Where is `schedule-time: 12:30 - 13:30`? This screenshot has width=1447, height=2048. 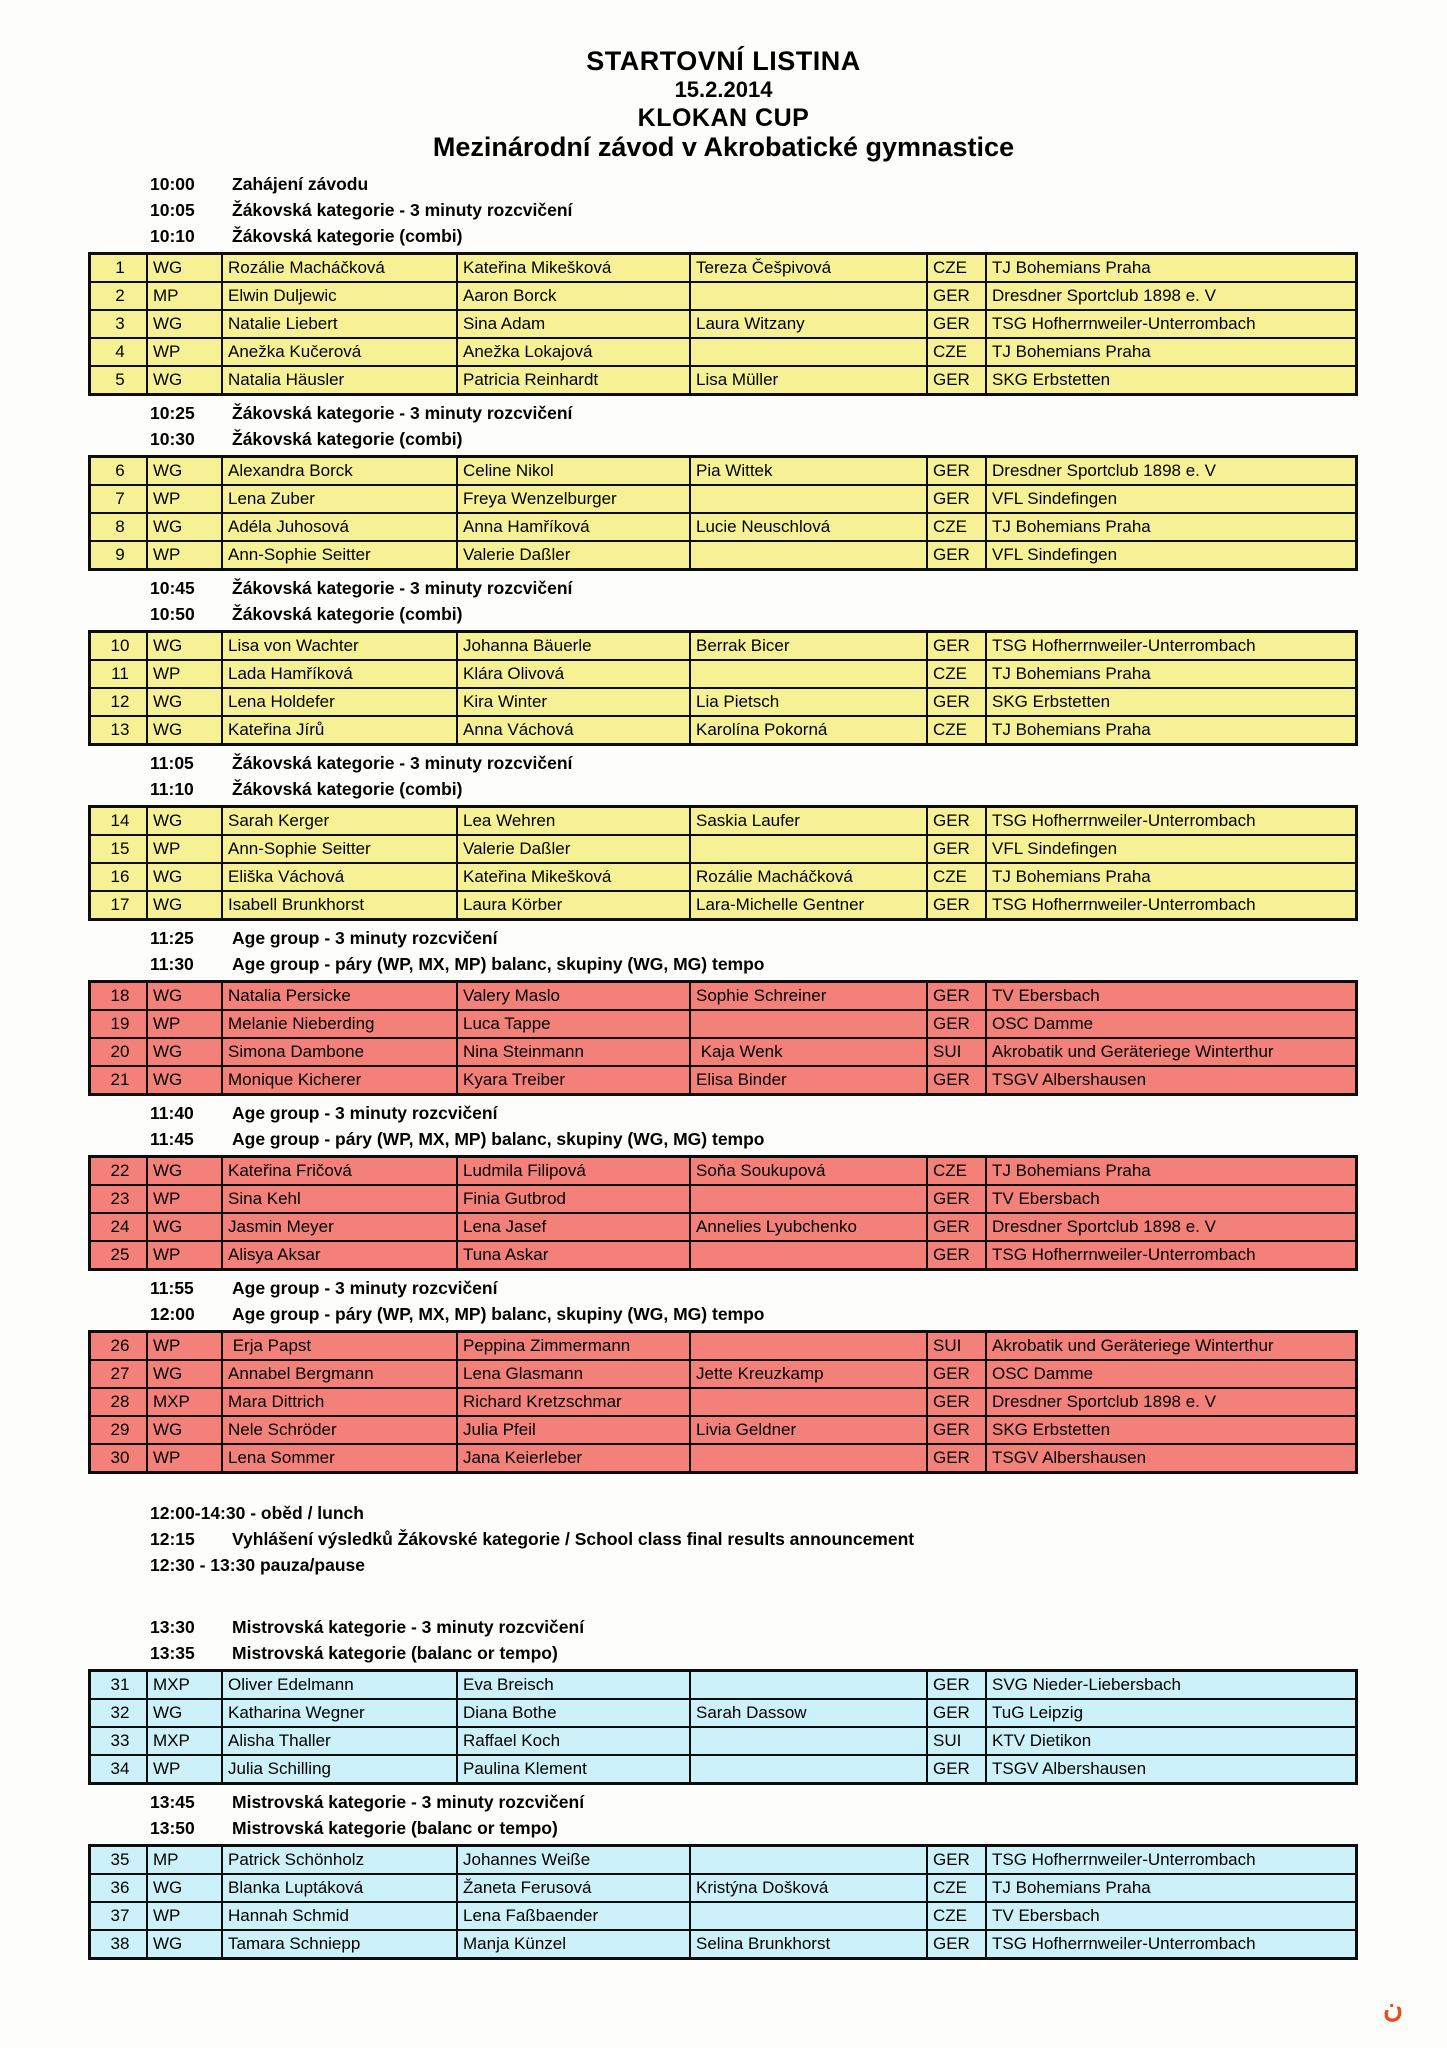 schedule-time: 12:30 - 13:30 is located at coordinates (203, 1565).